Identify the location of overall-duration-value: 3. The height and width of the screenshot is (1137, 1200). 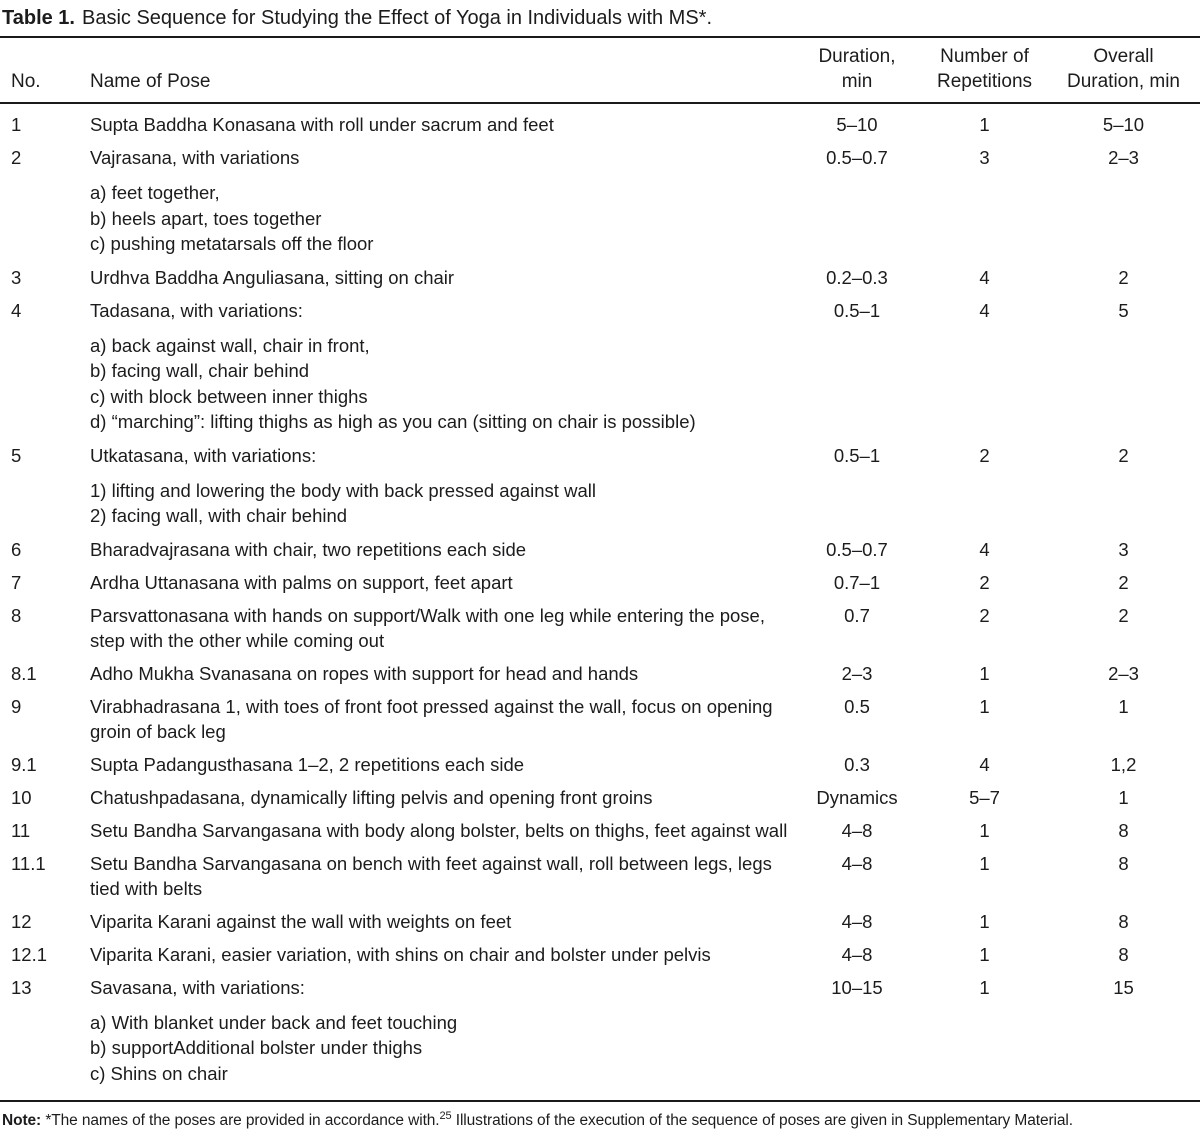
(1123, 549).